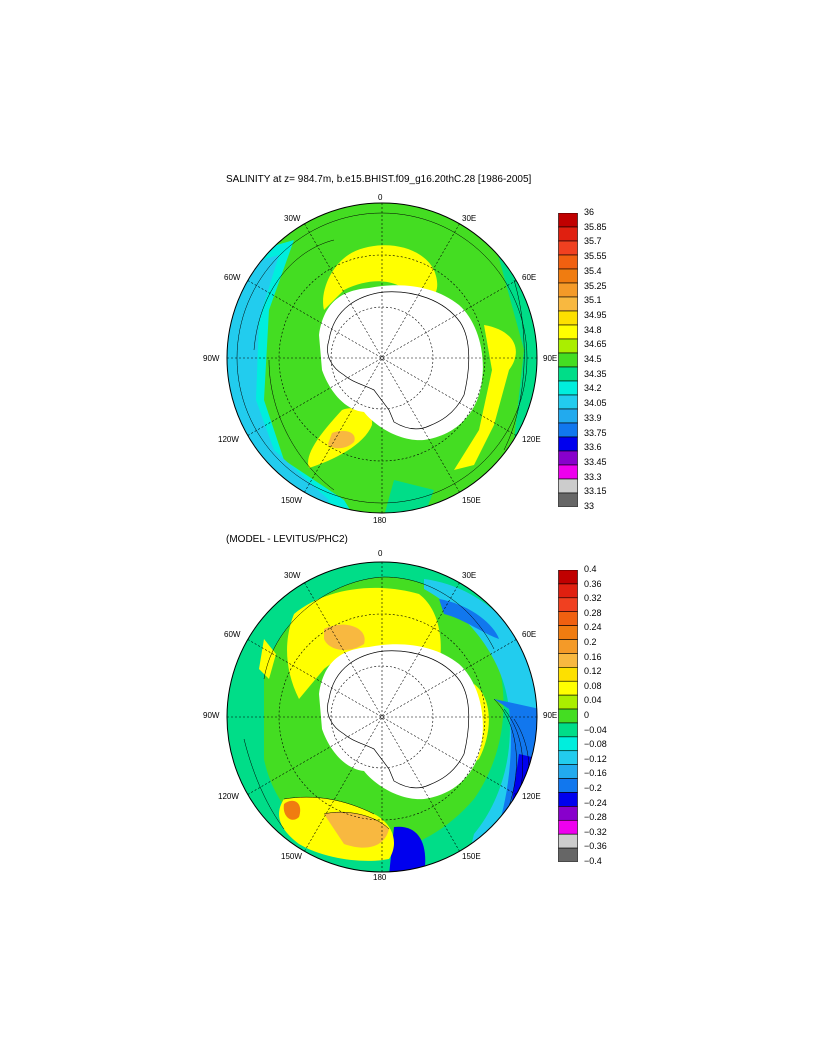 This screenshot has height=1055, width=818. I want to click on lon-label-120e: 120E, so click(531, 796).